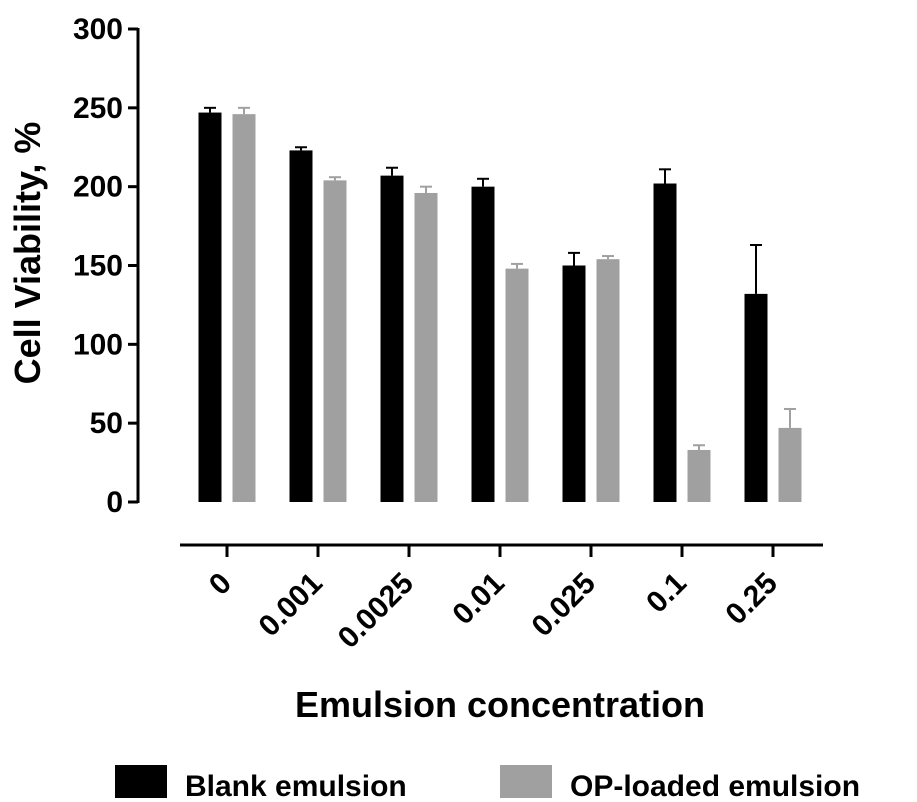  Describe the element at coordinates (98, 108) in the screenshot. I see `y-tick-label: 250` at that location.